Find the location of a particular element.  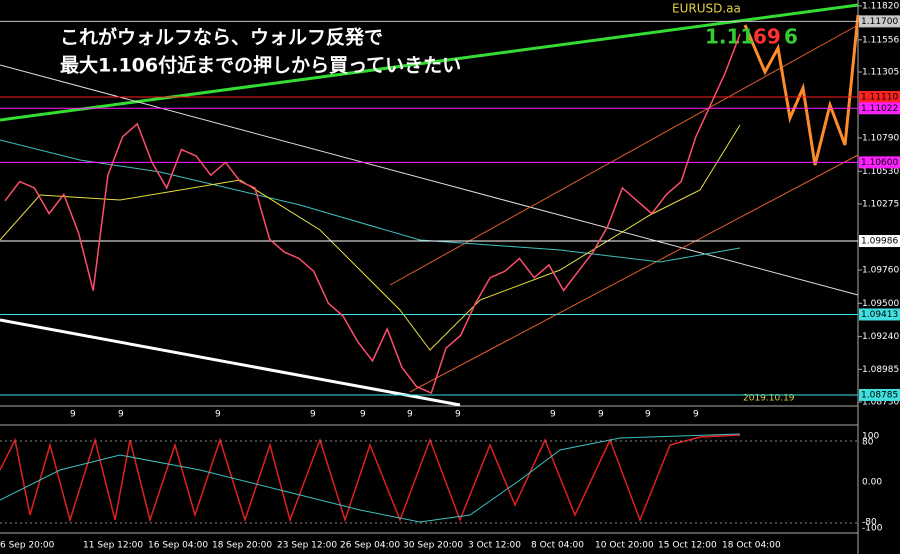

x-tick-label: 30 Sep 20:00 is located at coordinates (433, 546).